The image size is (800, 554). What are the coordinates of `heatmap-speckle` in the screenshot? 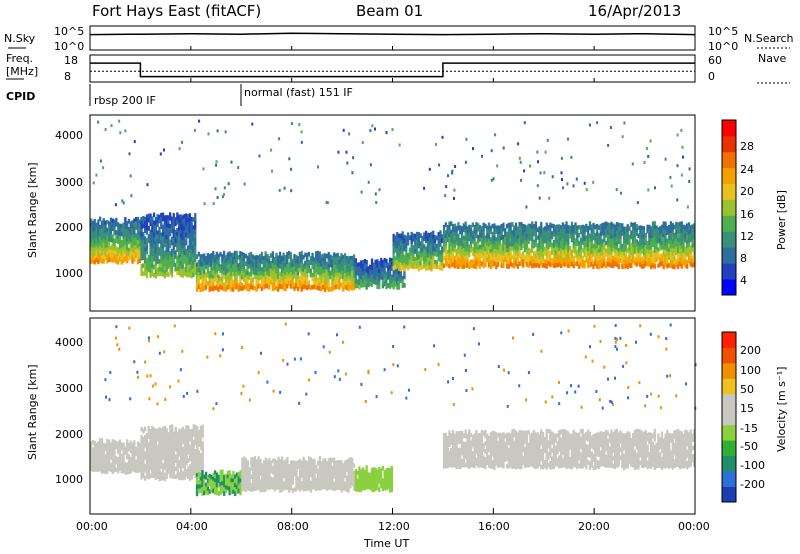 It's located at (318, 167).